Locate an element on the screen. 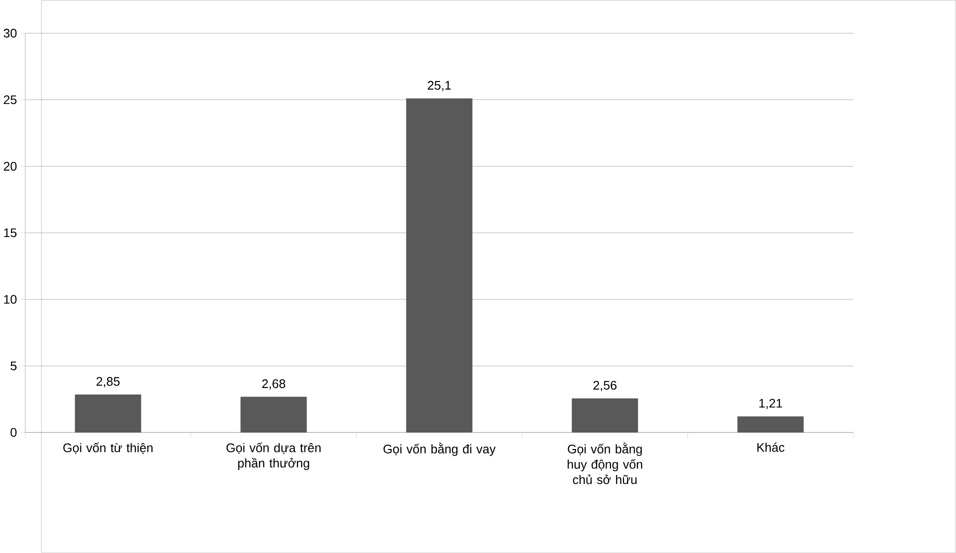 Image resolution: width=956 pixels, height=553 pixels. x-tick-label: Gọi vốn từ thiện is located at coordinates (108, 448).